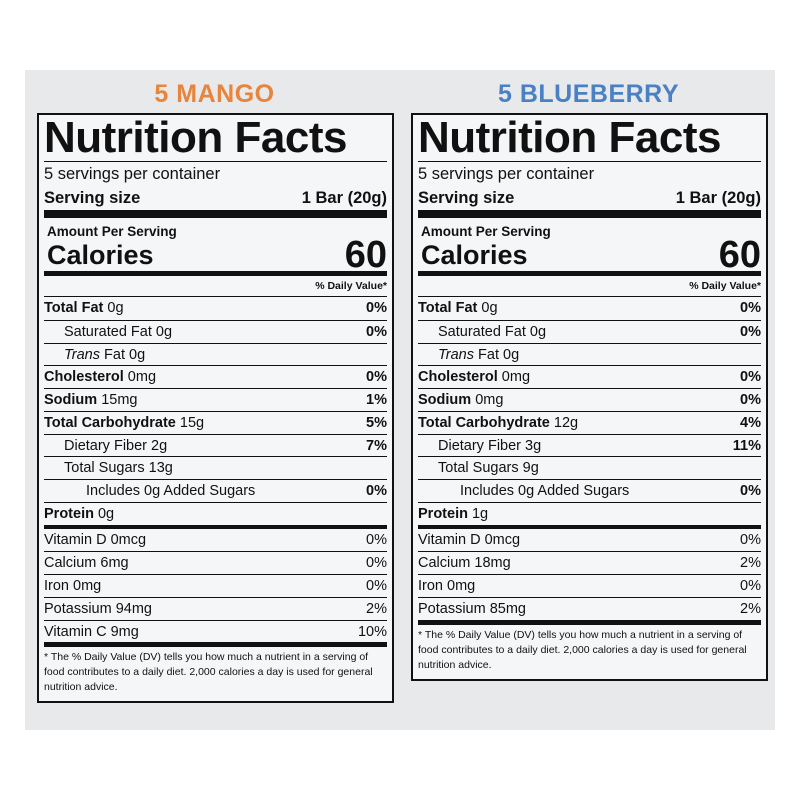 This screenshot has width=800, height=800. What do you see at coordinates (372, 631) in the screenshot?
I see `vitamin-dv: 10%` at bounding box center [372, 631].